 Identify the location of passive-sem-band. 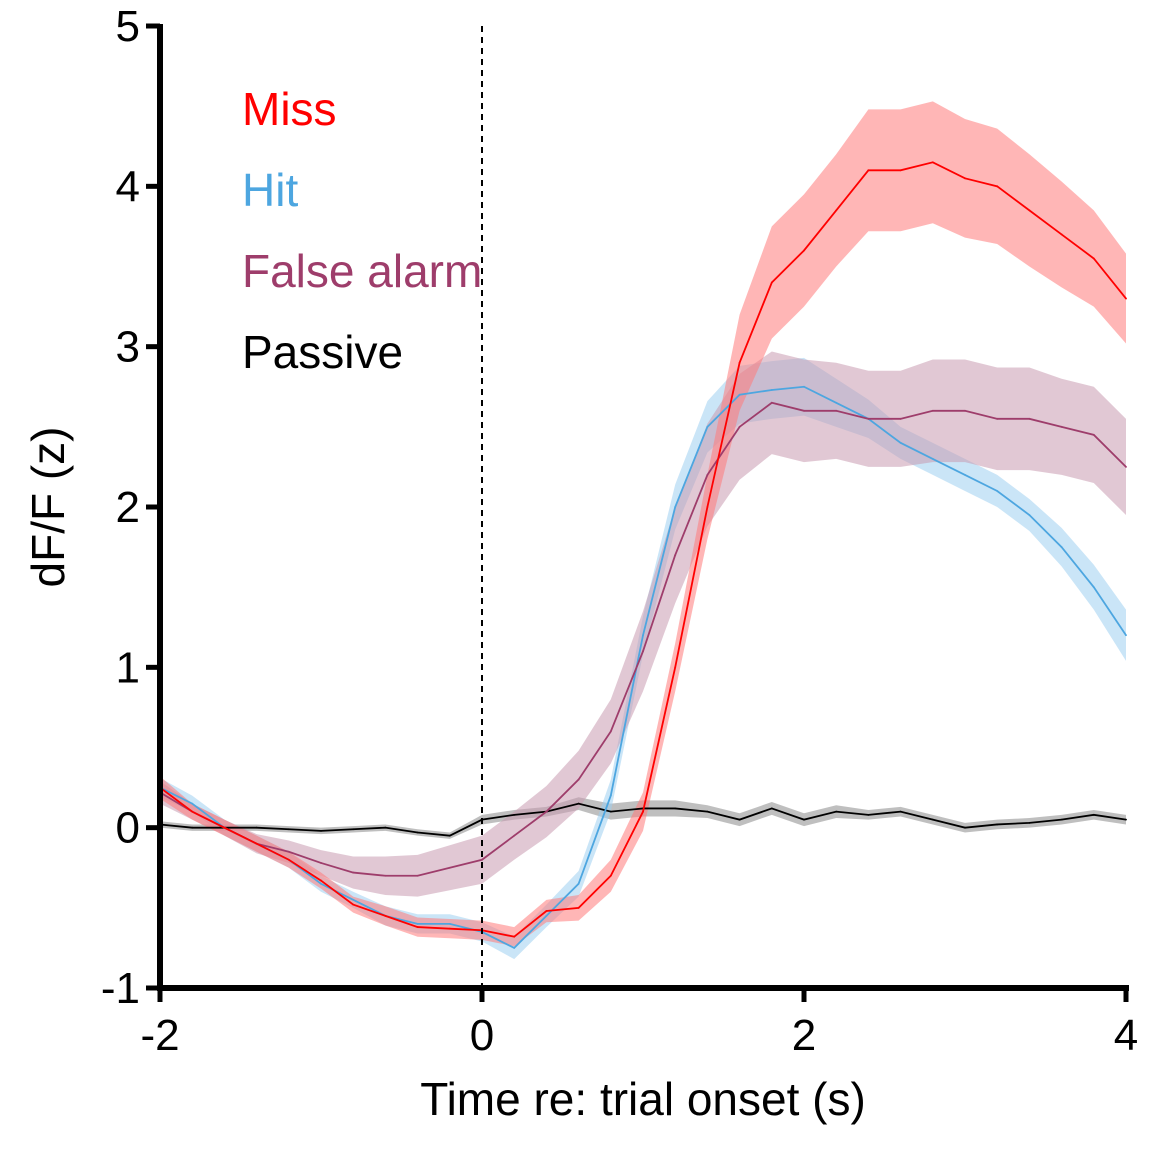
(643, 818).